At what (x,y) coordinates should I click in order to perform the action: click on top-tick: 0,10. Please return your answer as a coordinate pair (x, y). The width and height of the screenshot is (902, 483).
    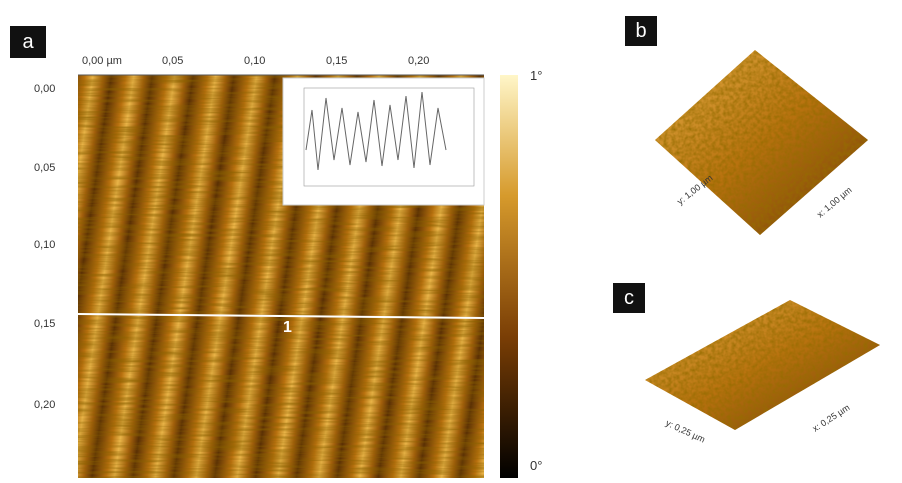
    Looking at the image, I should click on (254, 61).